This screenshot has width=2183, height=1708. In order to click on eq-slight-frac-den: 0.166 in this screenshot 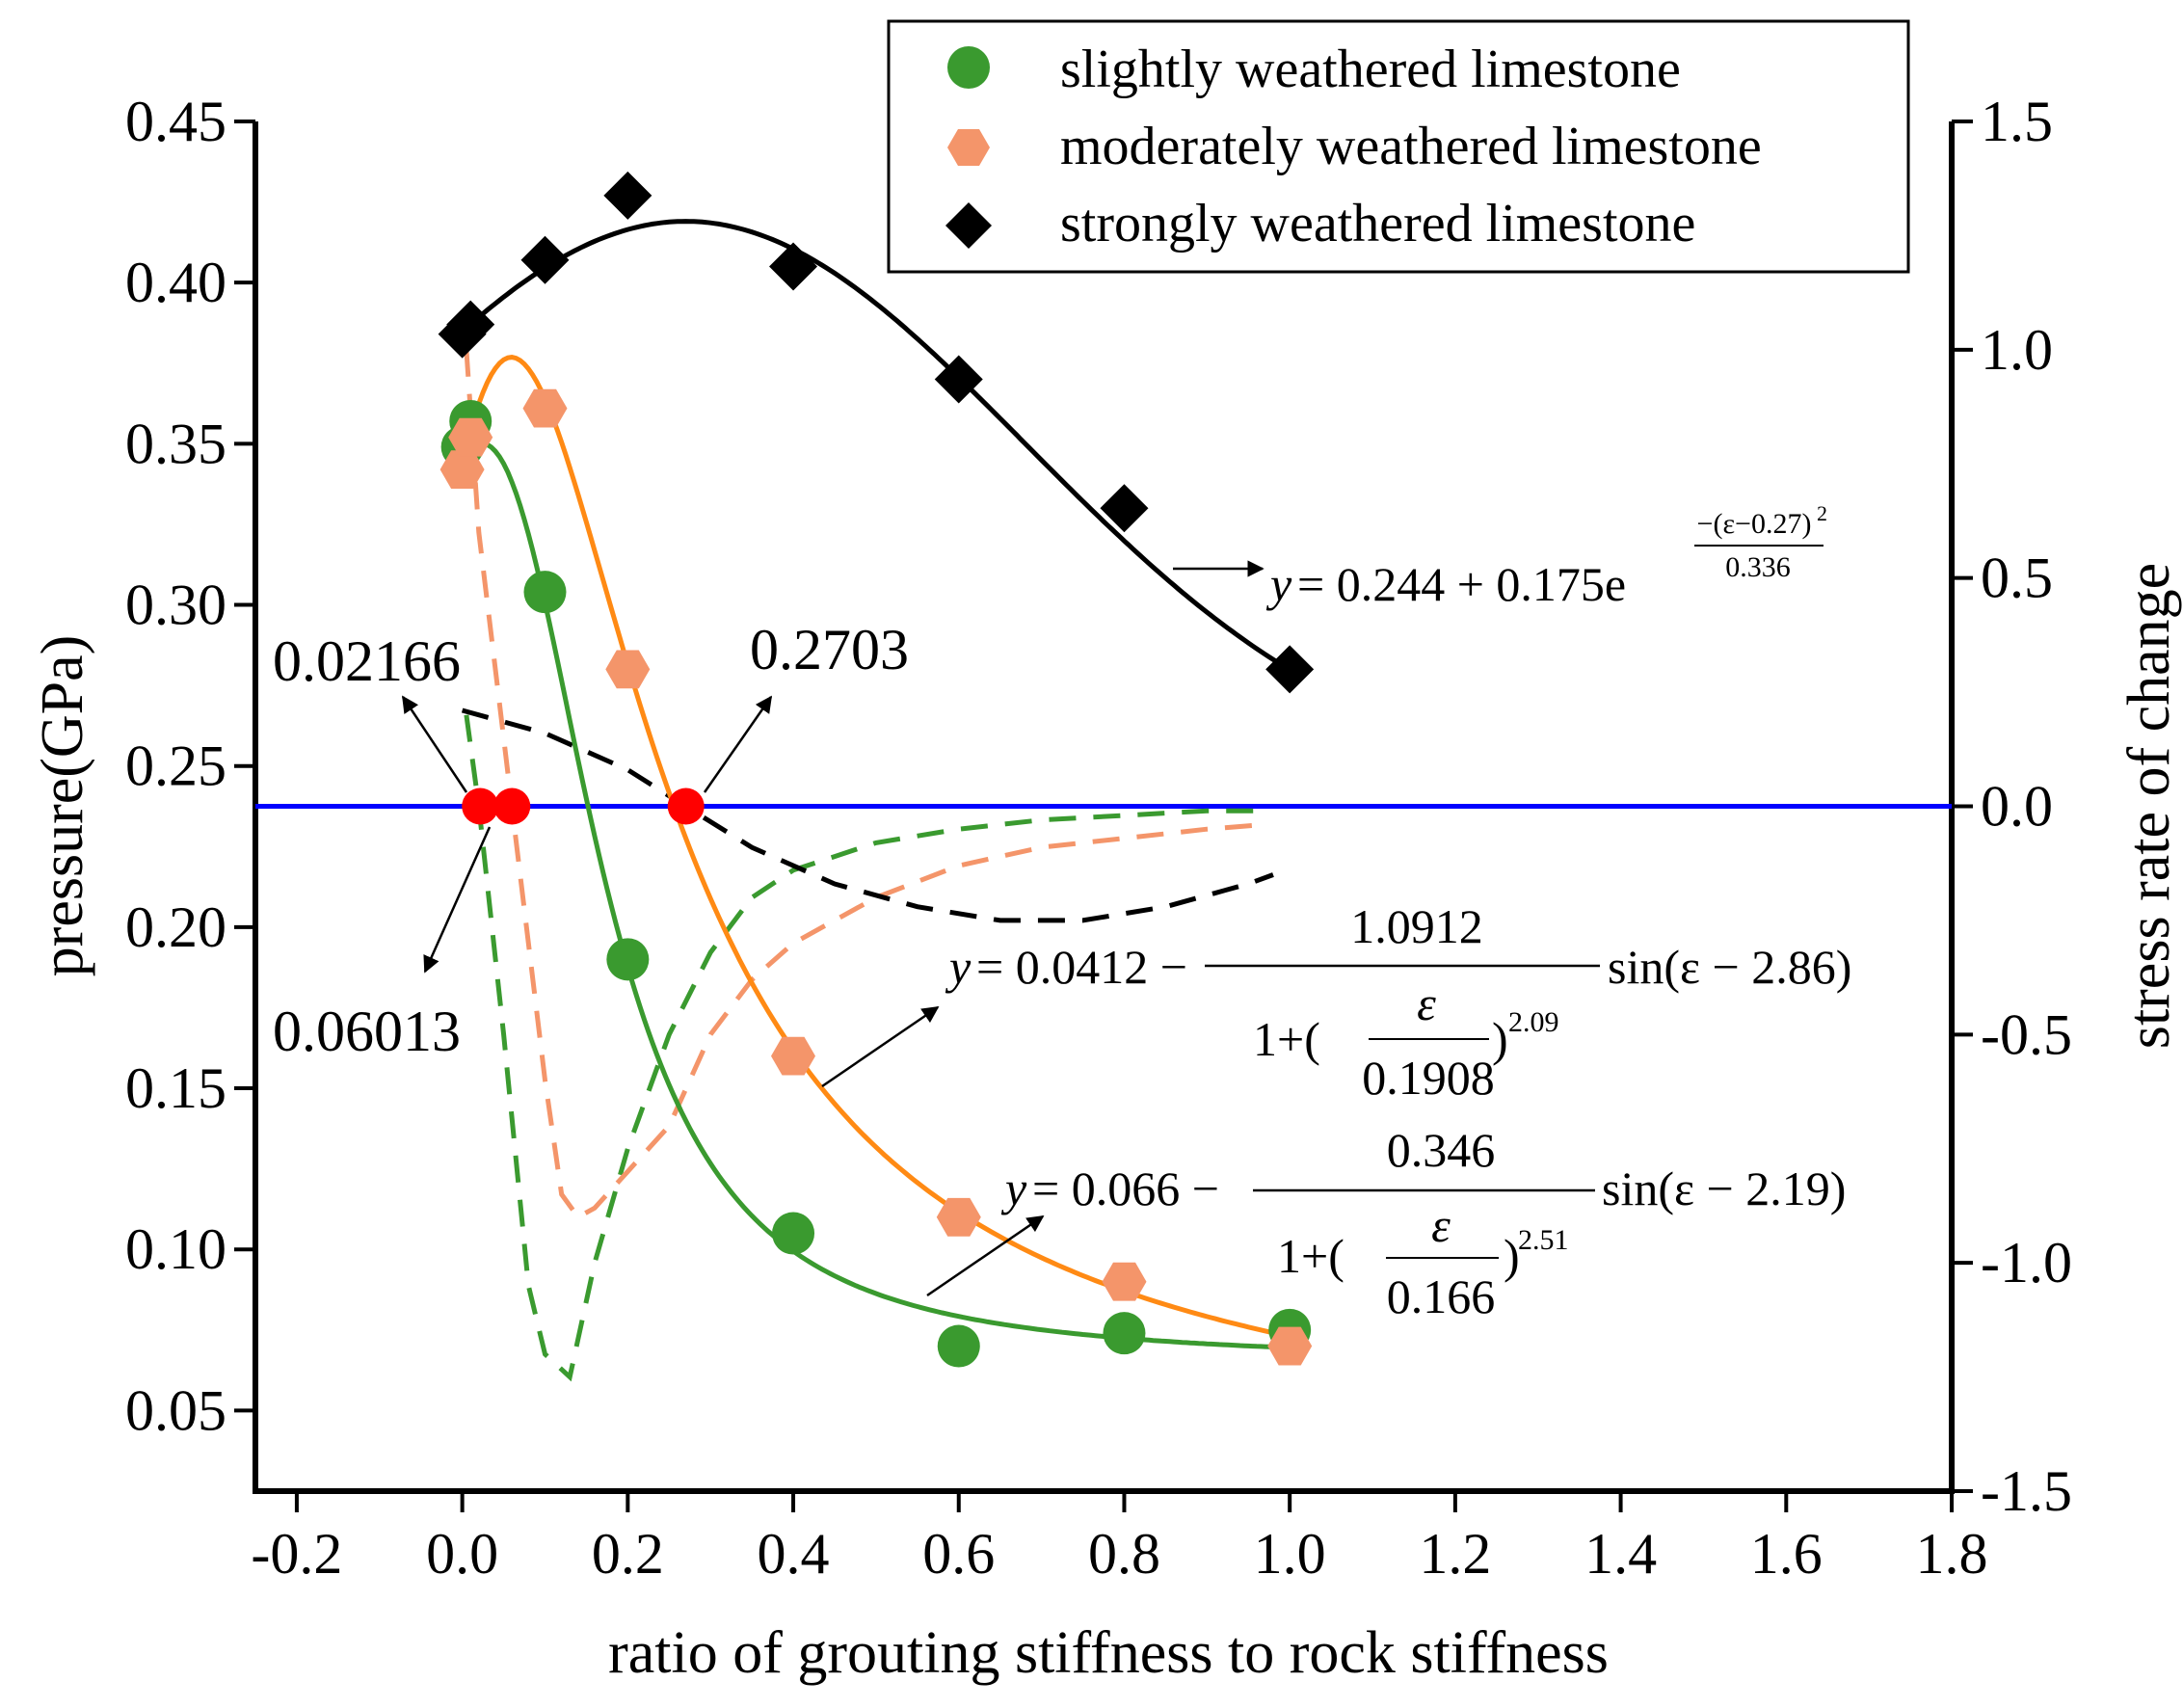, I will do `click(1441, 1296)`.